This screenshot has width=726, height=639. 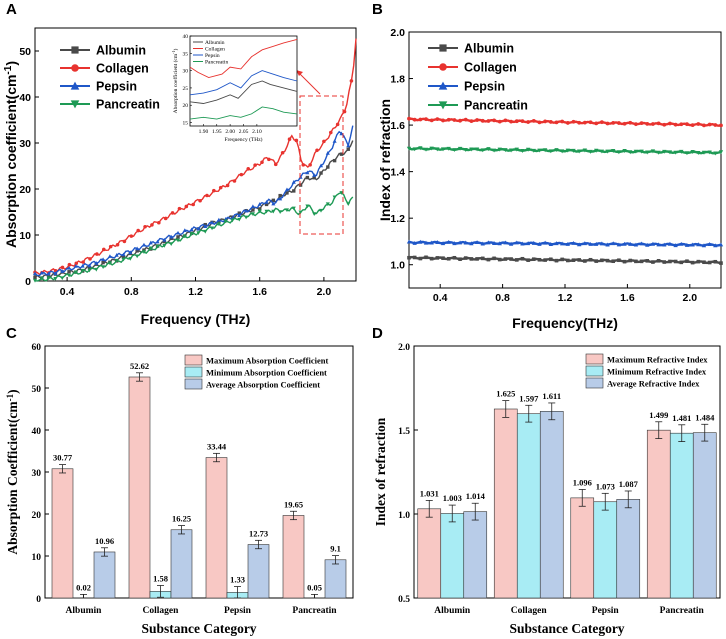 What do you see at coordinates (186, 106) in the screenshot?
I see `inset-y-tick-label: 20` at bounding box center [186, 106].